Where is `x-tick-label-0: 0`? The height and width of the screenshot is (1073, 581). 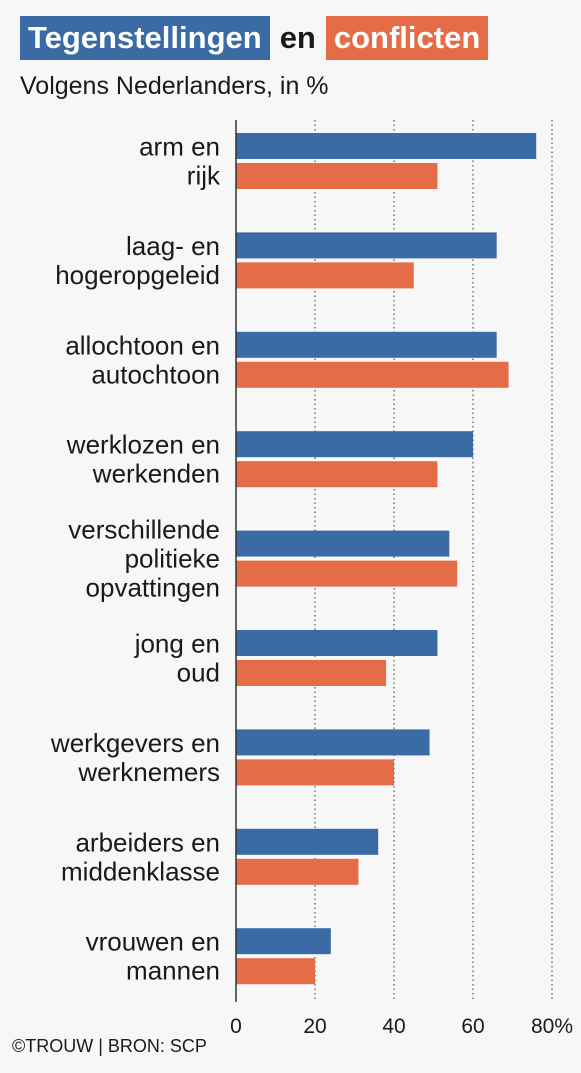 x-tick-label-0: 0 is located at coordinates (236, 1026).